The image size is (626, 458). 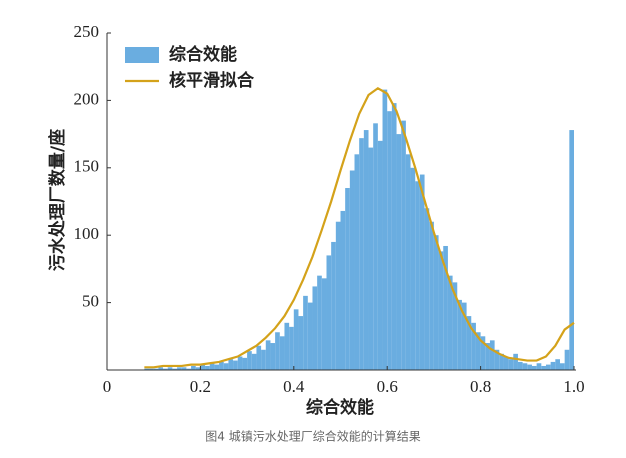 I want to click on x-tick-label: 0, so click(x=107, y=386).